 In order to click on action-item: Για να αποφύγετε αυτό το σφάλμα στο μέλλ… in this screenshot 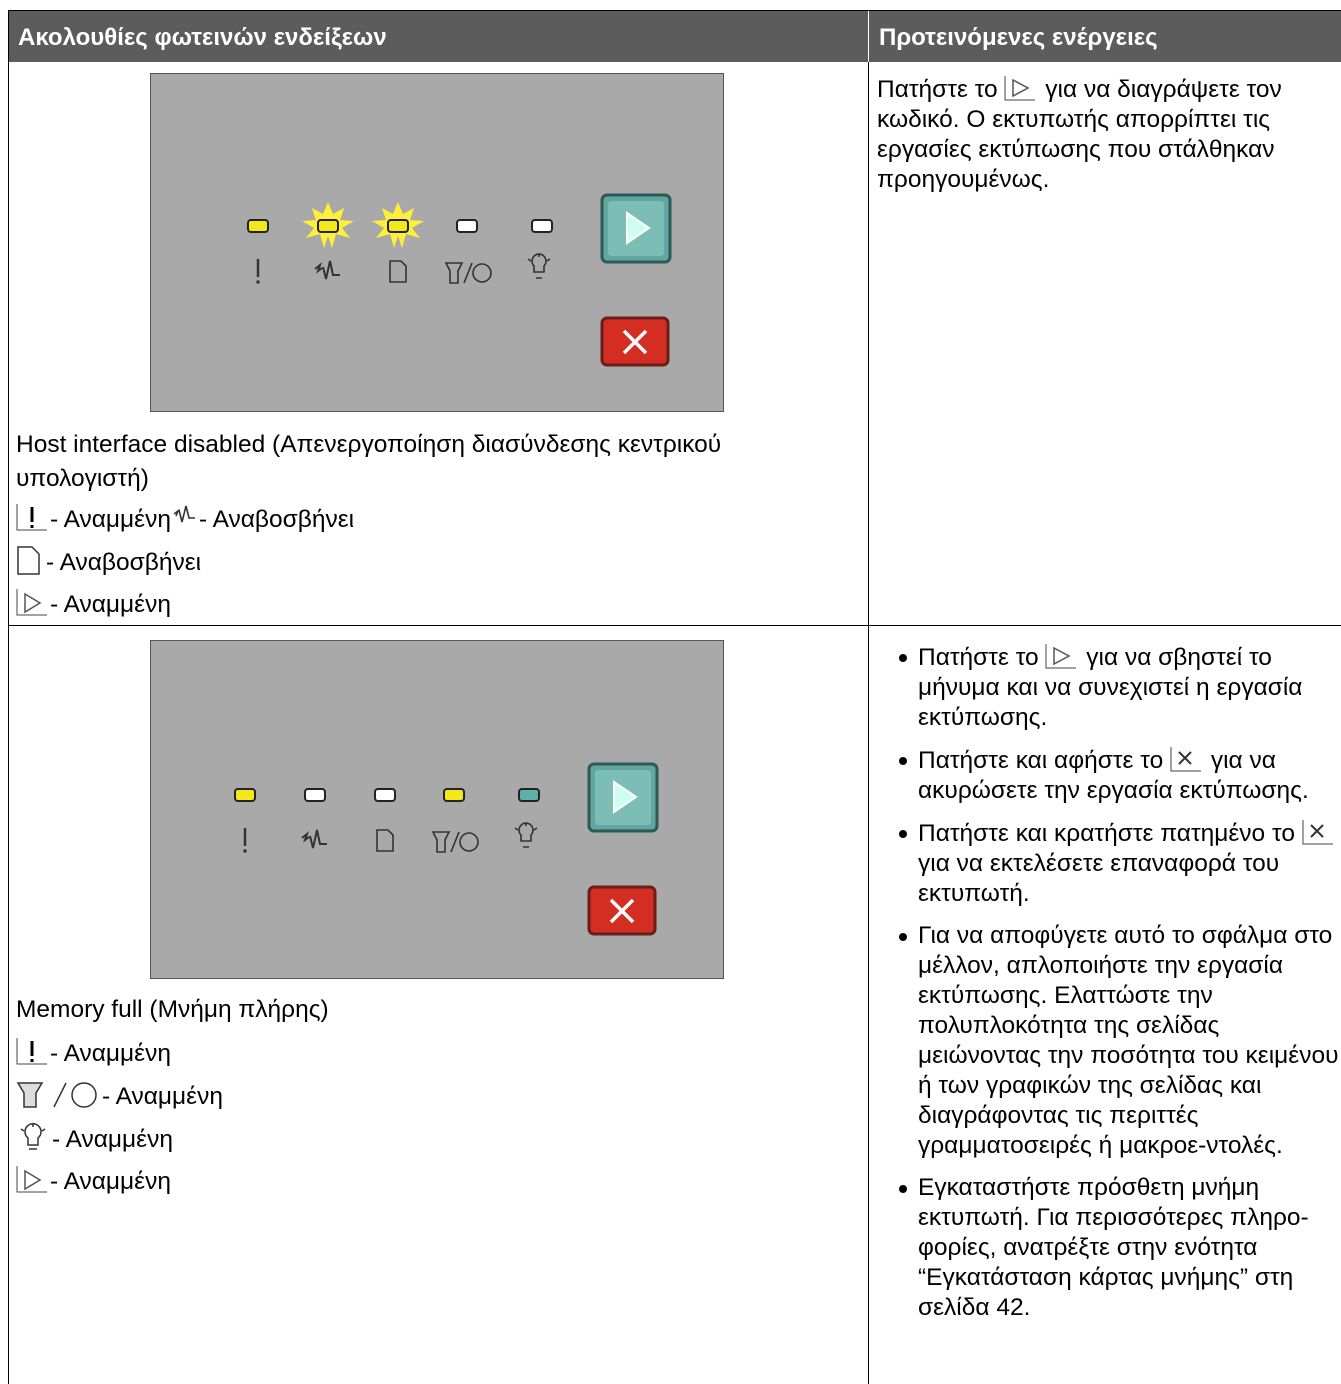, I will do `click(1109, 1041)`.